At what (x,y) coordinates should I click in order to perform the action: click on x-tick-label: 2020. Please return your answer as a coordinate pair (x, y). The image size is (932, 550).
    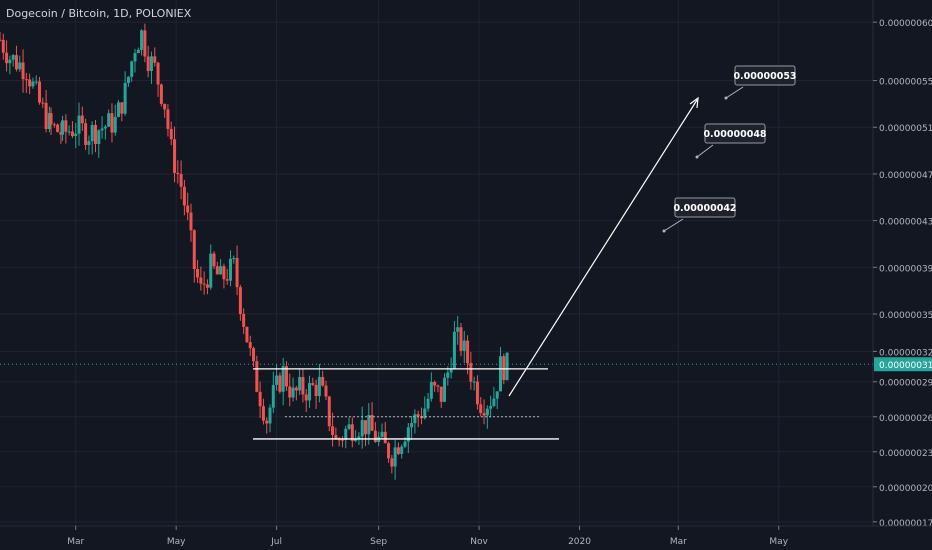
    Looking at the image, I should click on (579, 542).